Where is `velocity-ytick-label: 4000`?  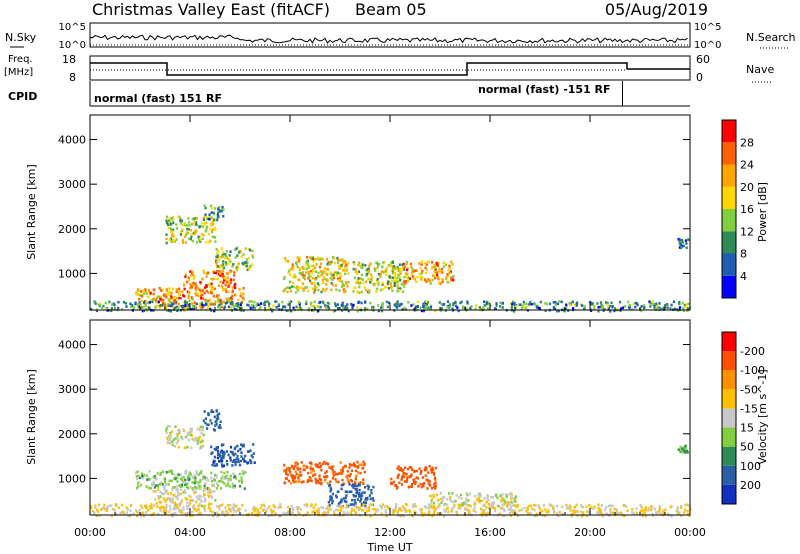 velocity-ytick-label: 4000 is located at coordinates (72, 345).